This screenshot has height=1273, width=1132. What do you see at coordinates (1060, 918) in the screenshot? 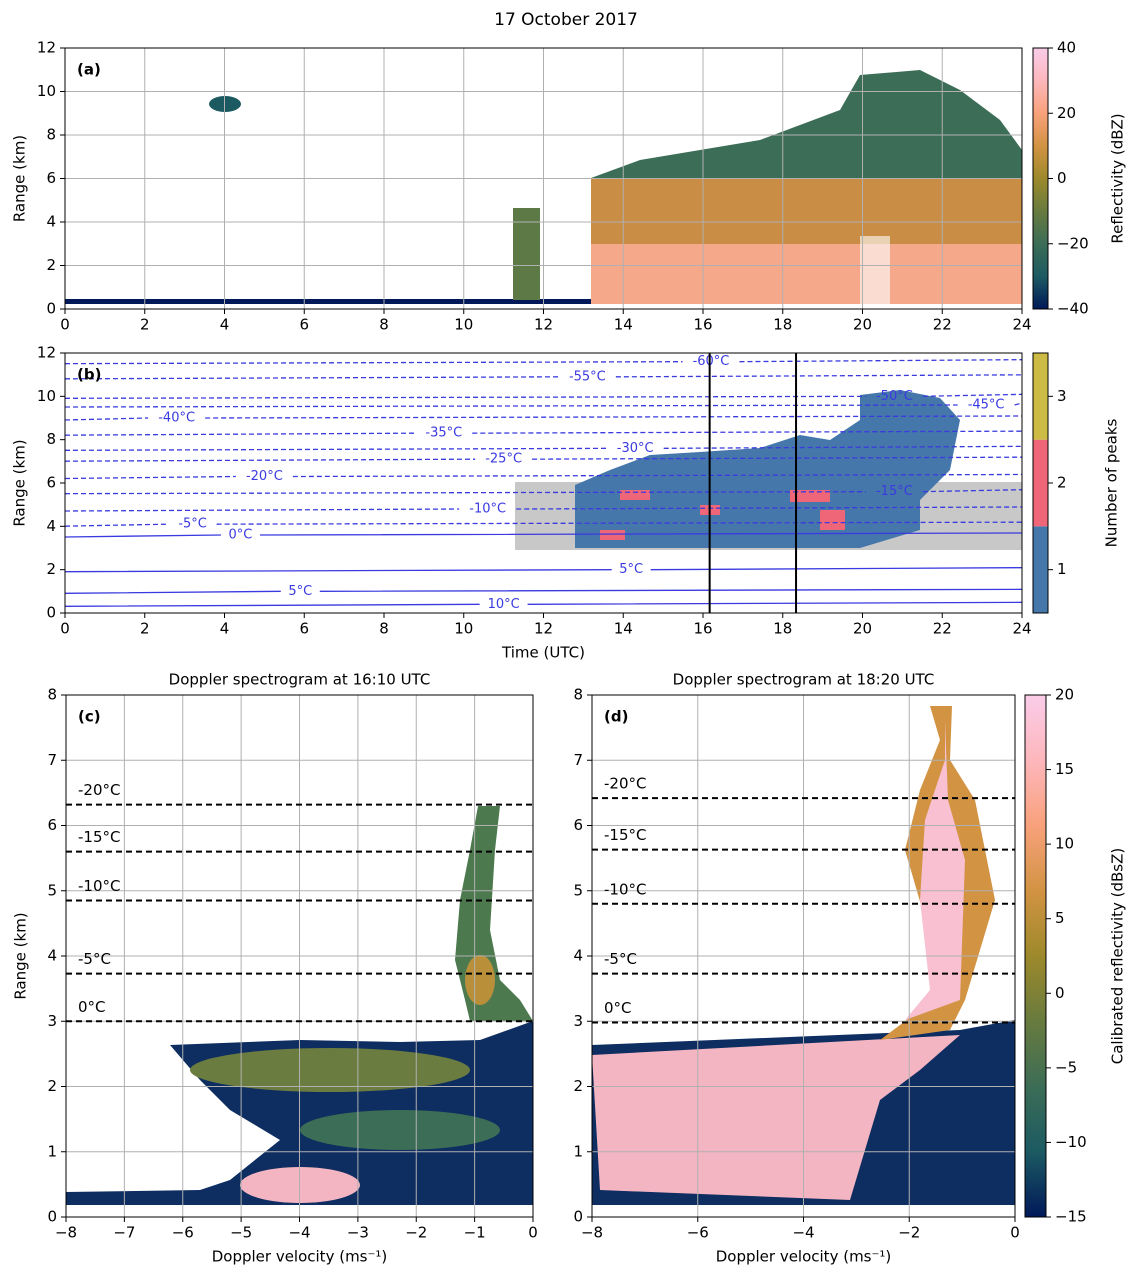
I see `colorbar-tick-label: 5` at bounding box center [1060, 918].